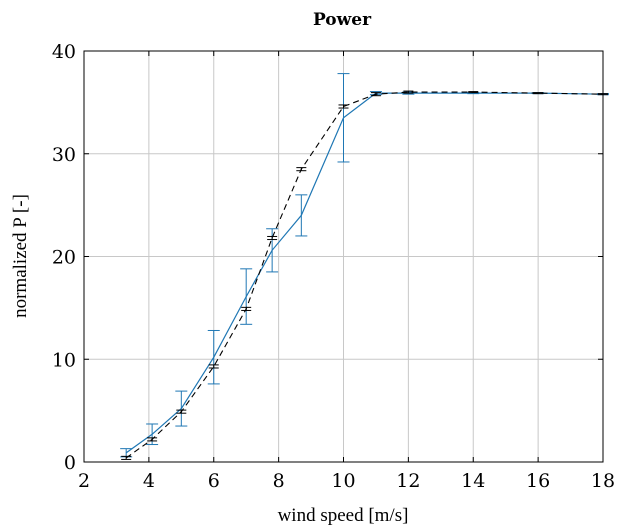  What do you see at coordinates (214, 481) in the screenshot?
I see `x-tick-label: 6` at bounding box center [214, 481].